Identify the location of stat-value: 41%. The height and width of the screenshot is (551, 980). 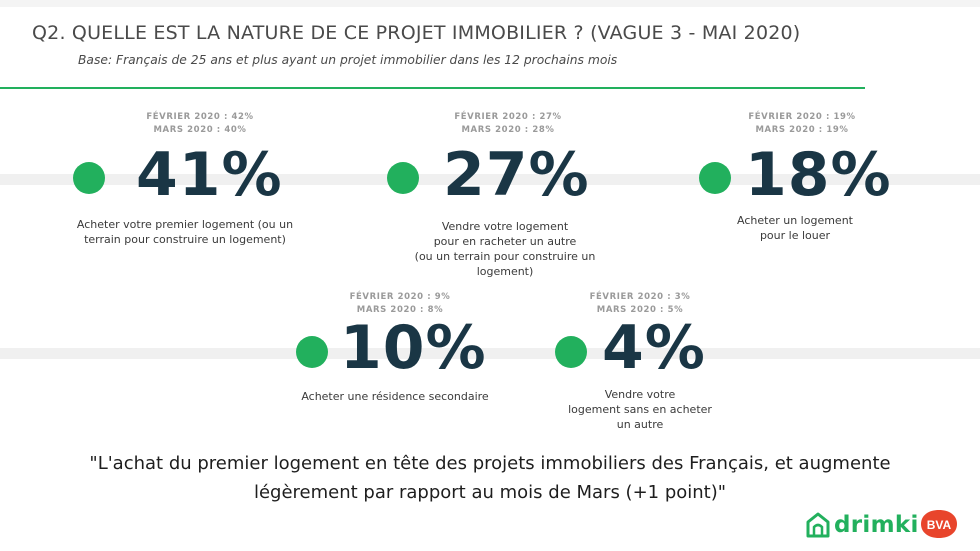
(209, 175).